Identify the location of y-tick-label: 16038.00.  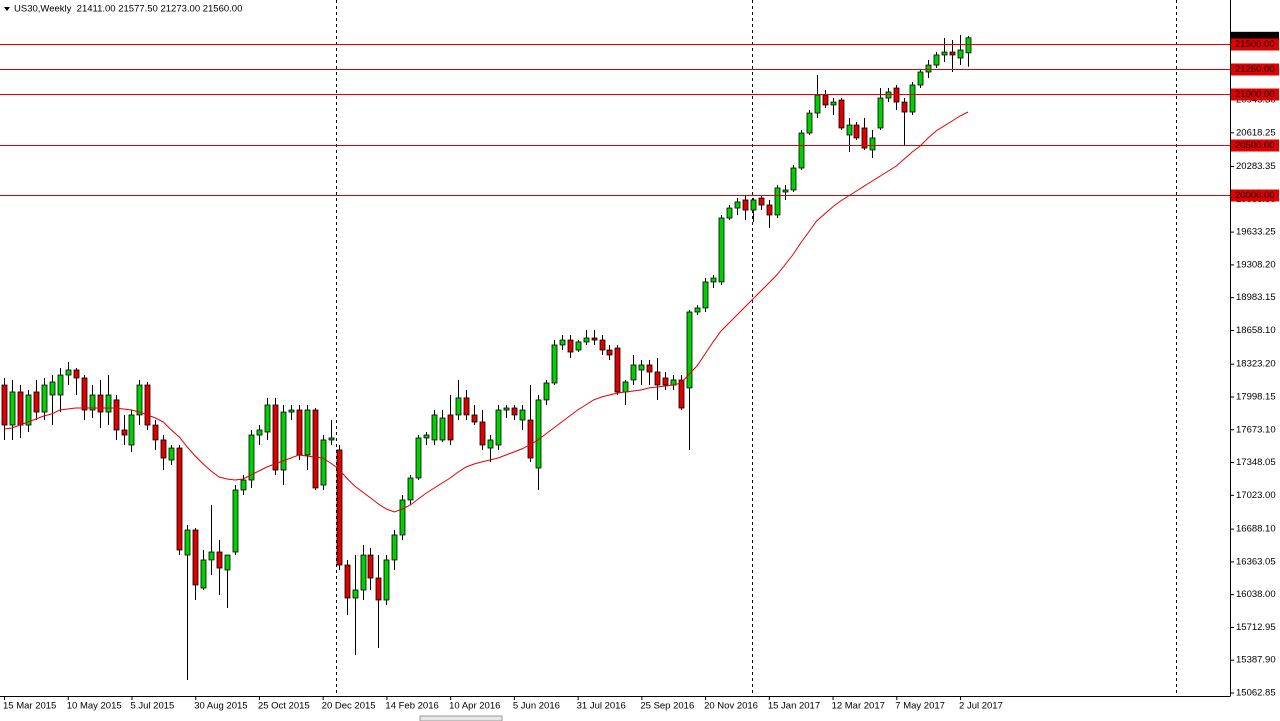
(1256, 594).